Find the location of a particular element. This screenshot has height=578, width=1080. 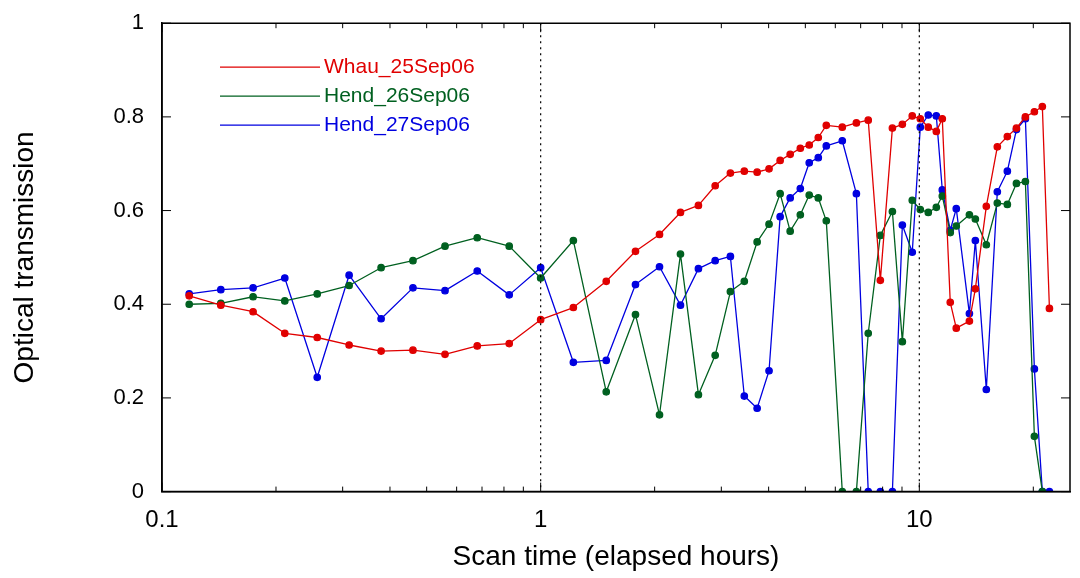

legend-label: Hend_27Sep06 is located at coordinates (397, 124).